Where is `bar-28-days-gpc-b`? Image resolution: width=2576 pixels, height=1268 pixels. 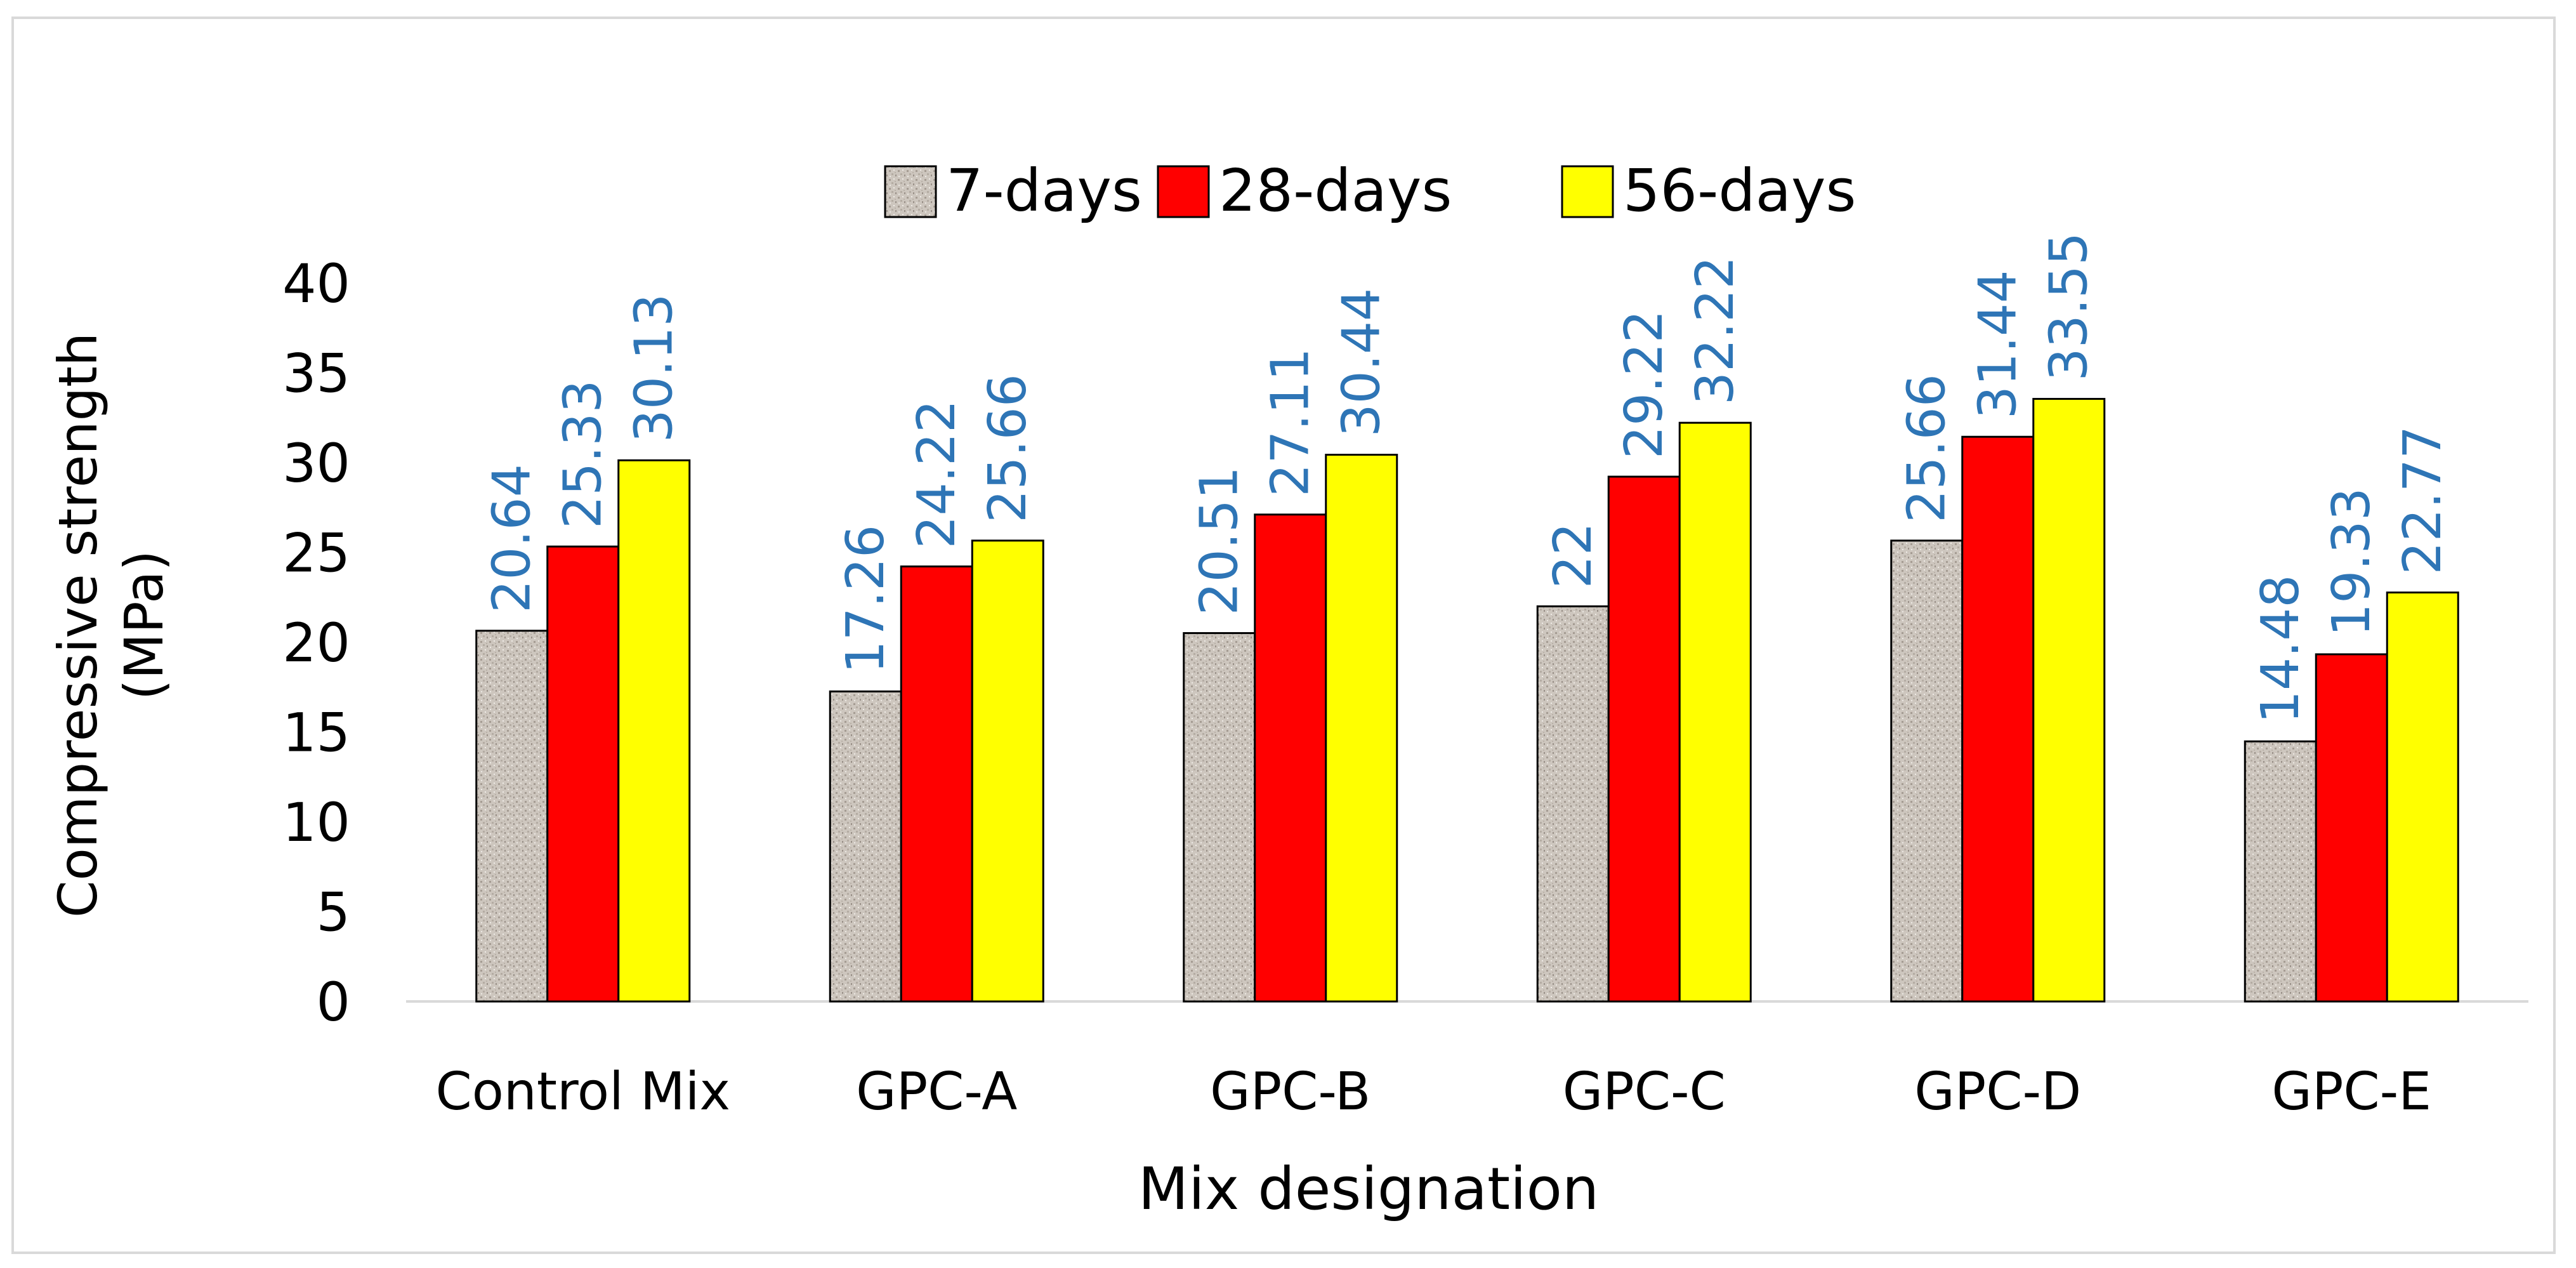
bar-28-days-gpc-b is located at coordinates (1290, 758).